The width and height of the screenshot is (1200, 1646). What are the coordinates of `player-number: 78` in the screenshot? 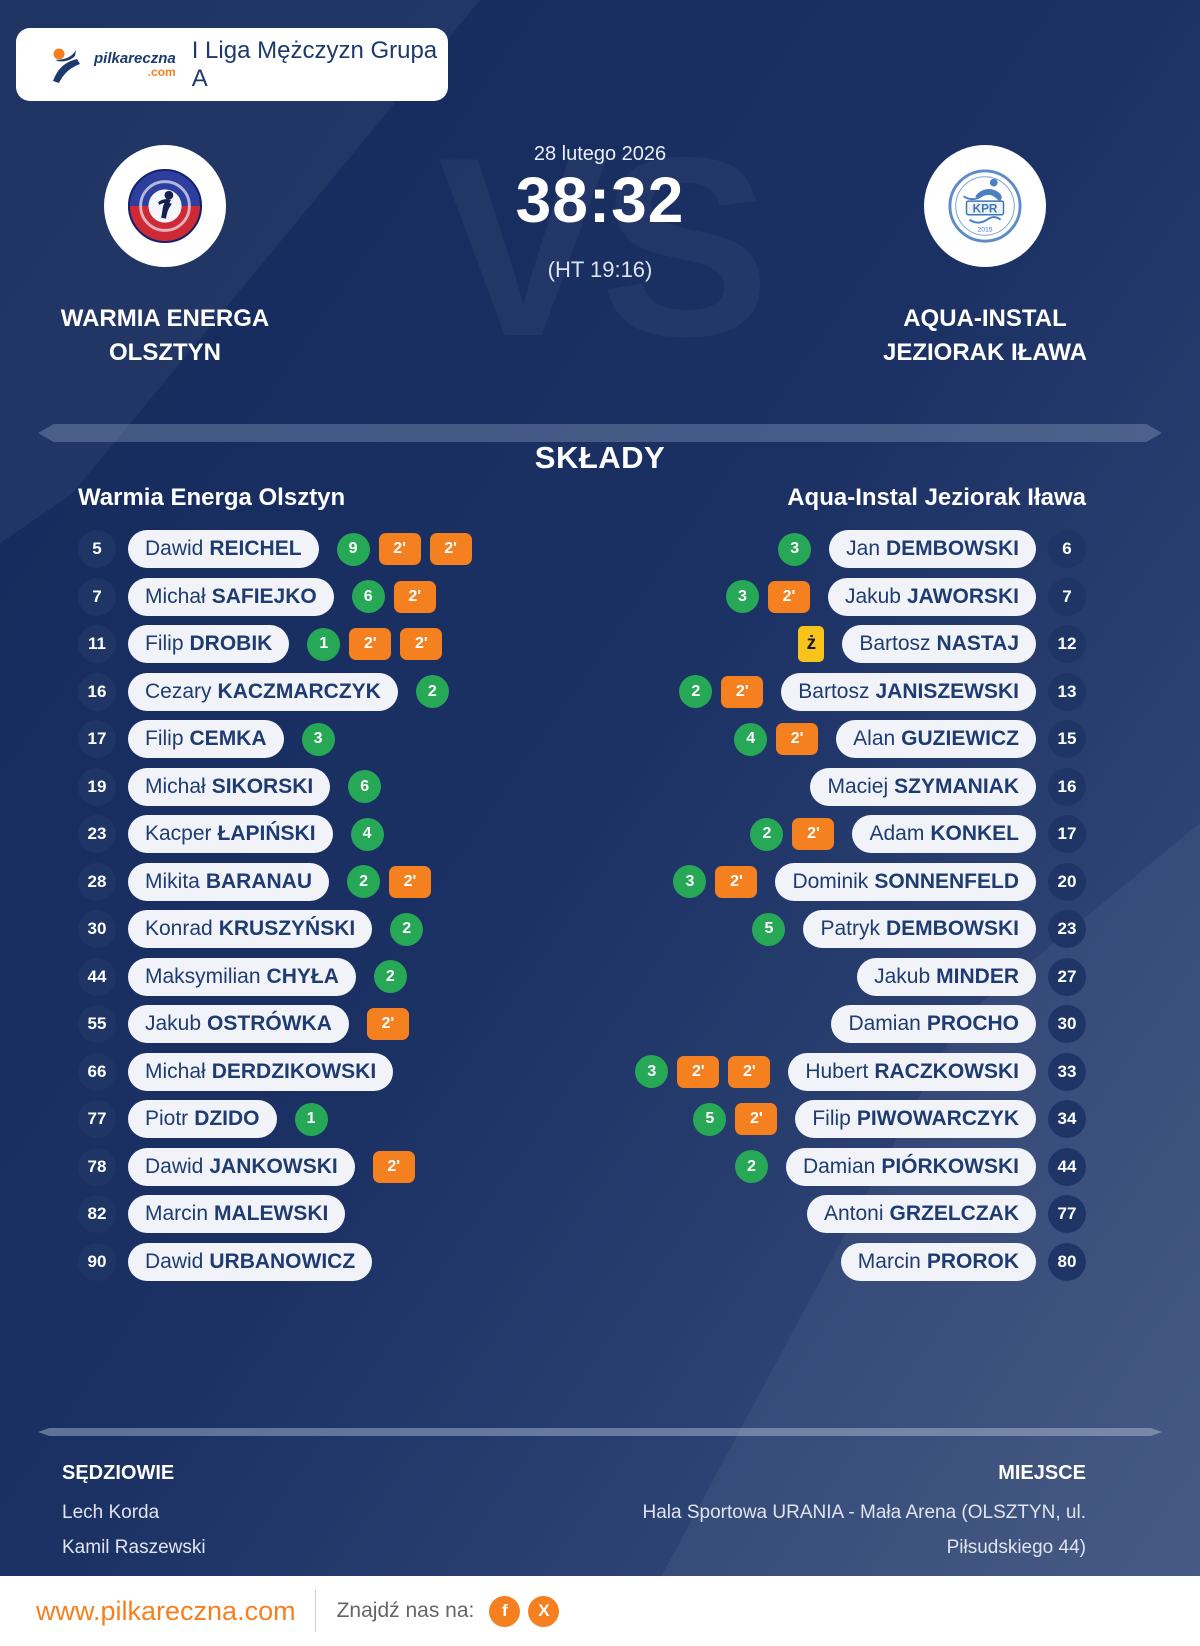 It's located at (97, 1166).